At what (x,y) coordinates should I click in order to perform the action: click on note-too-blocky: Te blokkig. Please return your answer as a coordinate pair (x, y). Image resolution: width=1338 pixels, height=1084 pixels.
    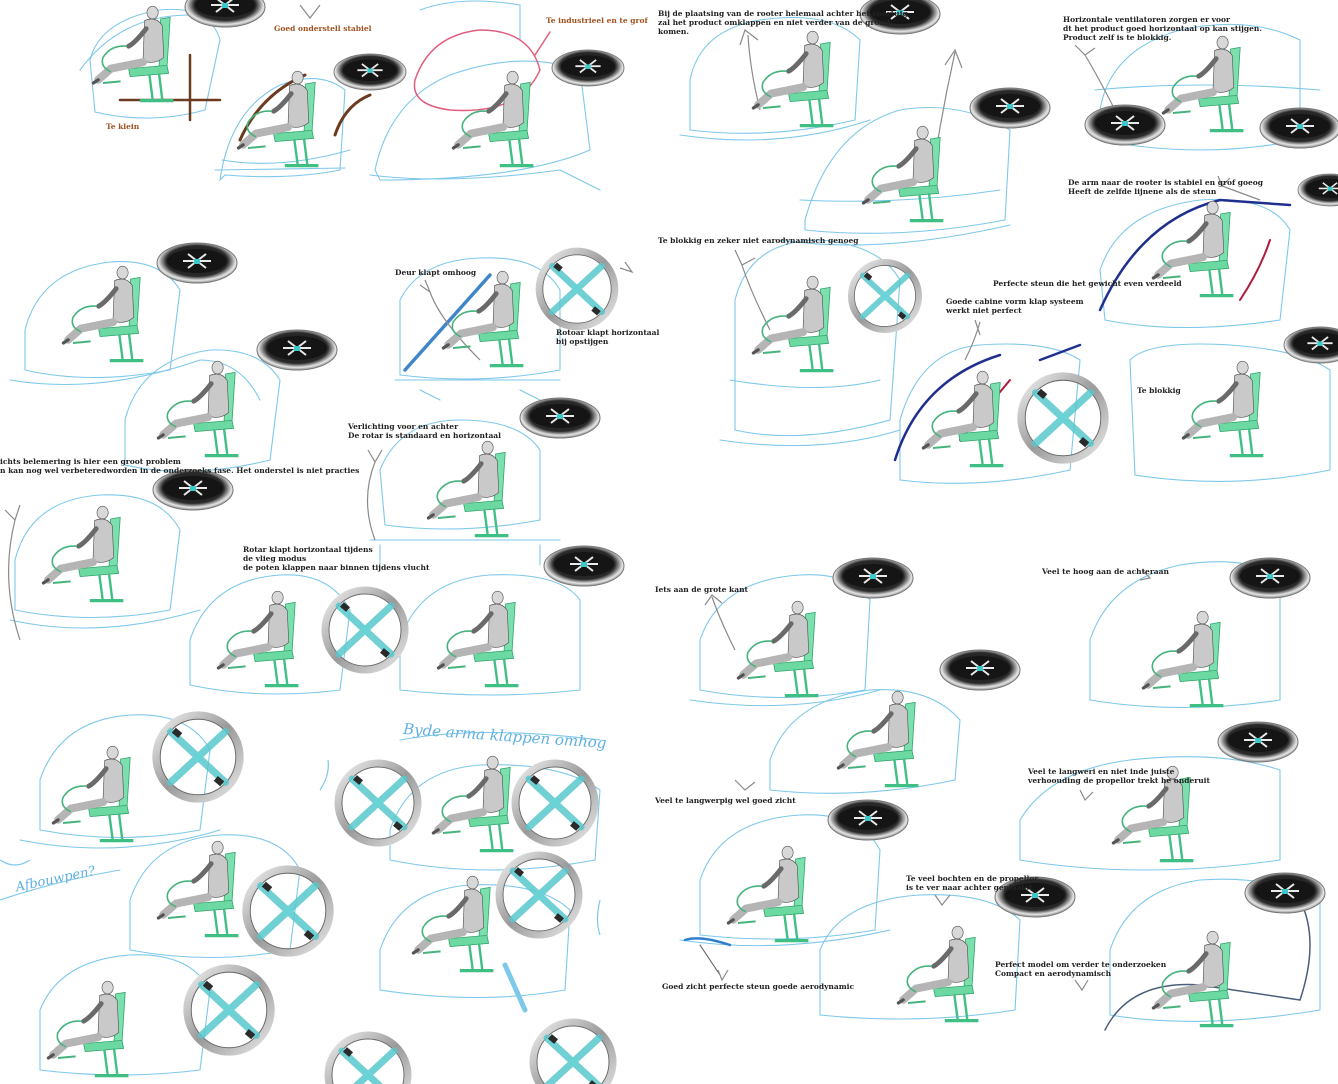
    Looking at the image, I should click on (1159, 390).